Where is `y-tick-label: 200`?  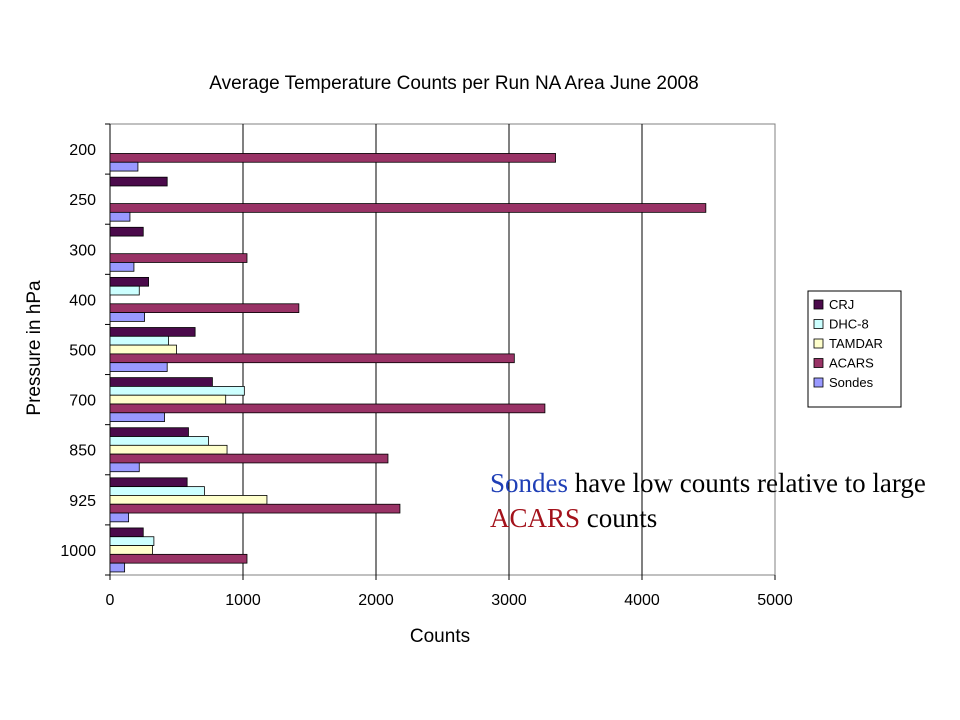
y-tick-label: 200 is located at coordinates (82, 150).